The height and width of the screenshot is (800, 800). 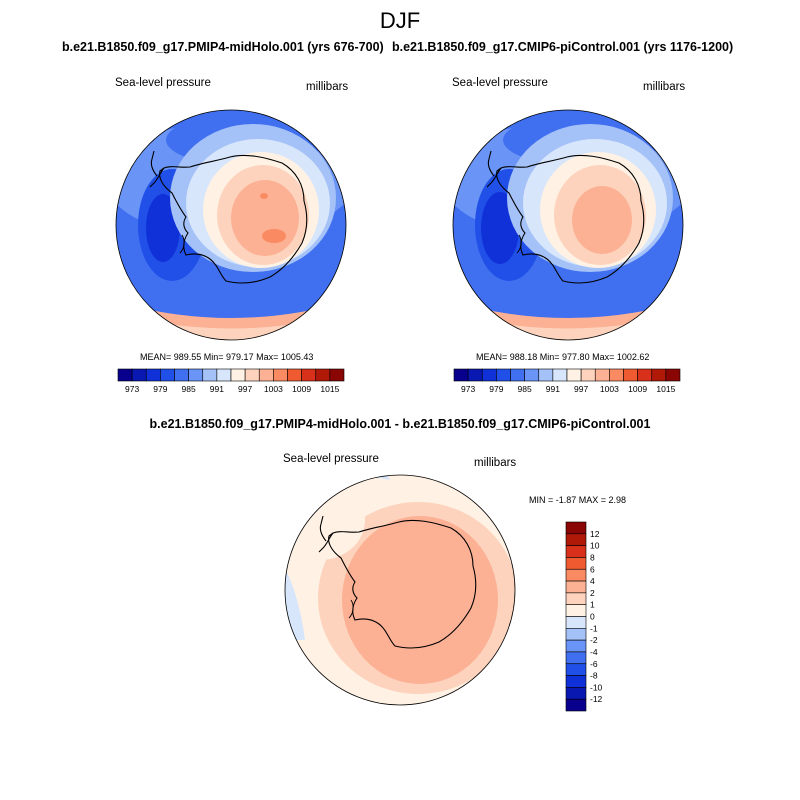 I want to click on figure-season-title: DJF, so click(x=400, y=20).